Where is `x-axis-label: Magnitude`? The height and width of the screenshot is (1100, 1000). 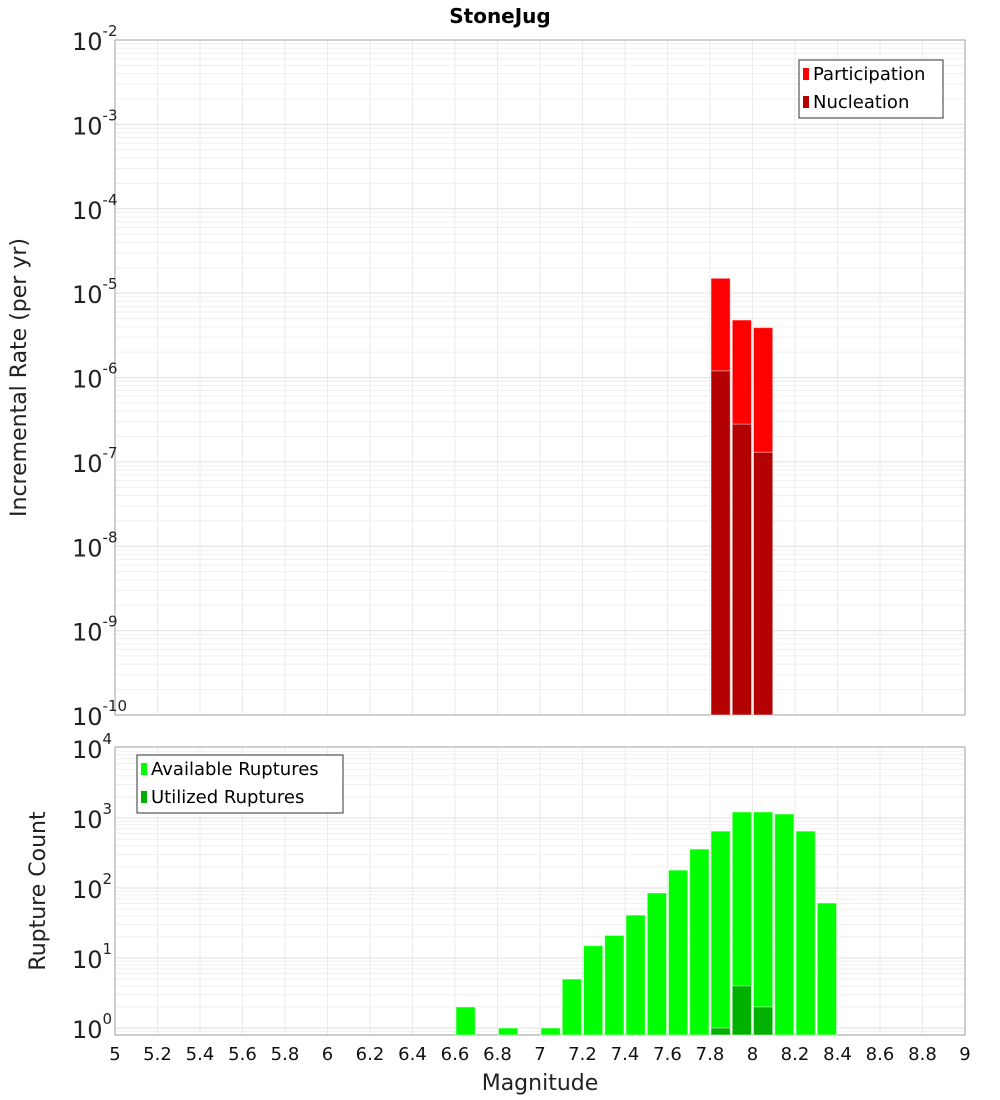
x-axis-label: Magnitude is located at coordinates (540, 1083).